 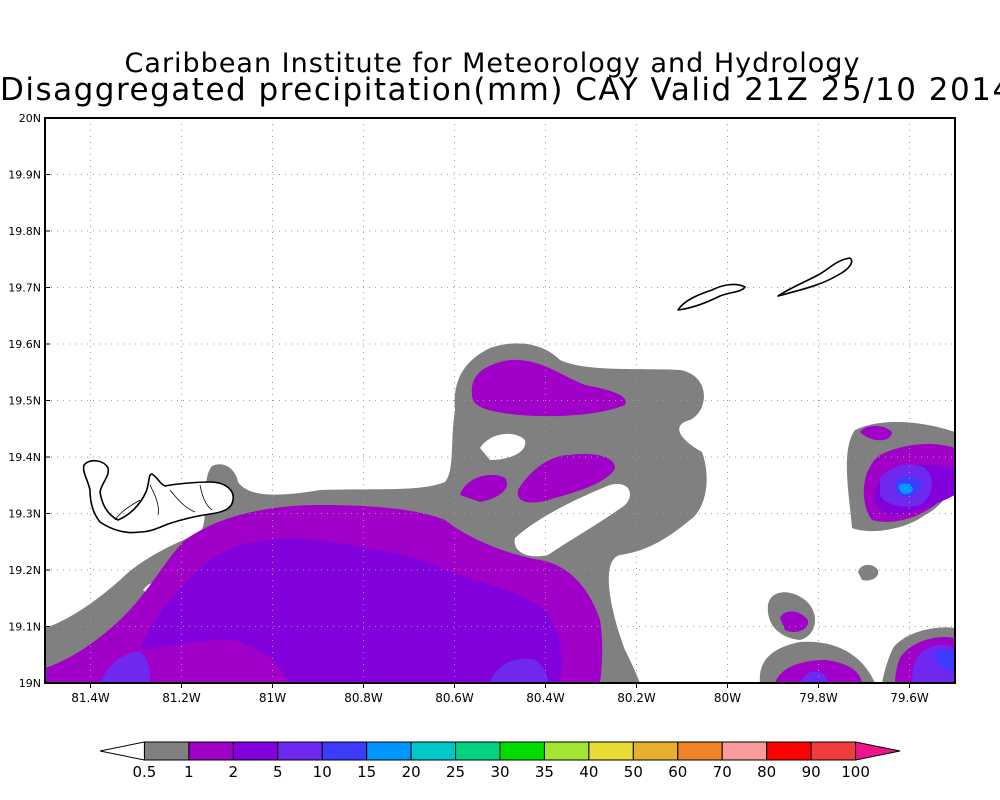 What do you see at coordinates (818, 698) in the screenshot?
I see `x-tick-label: 79.8W` at bounding box center [818, 698].